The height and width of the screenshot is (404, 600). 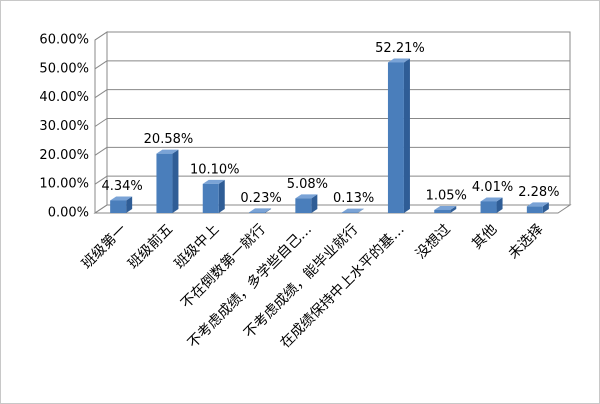 What do you see at coordinates (121, 186) in the screenshot?
I see `data-label: 4.34%` at bounding box center [121, 186].